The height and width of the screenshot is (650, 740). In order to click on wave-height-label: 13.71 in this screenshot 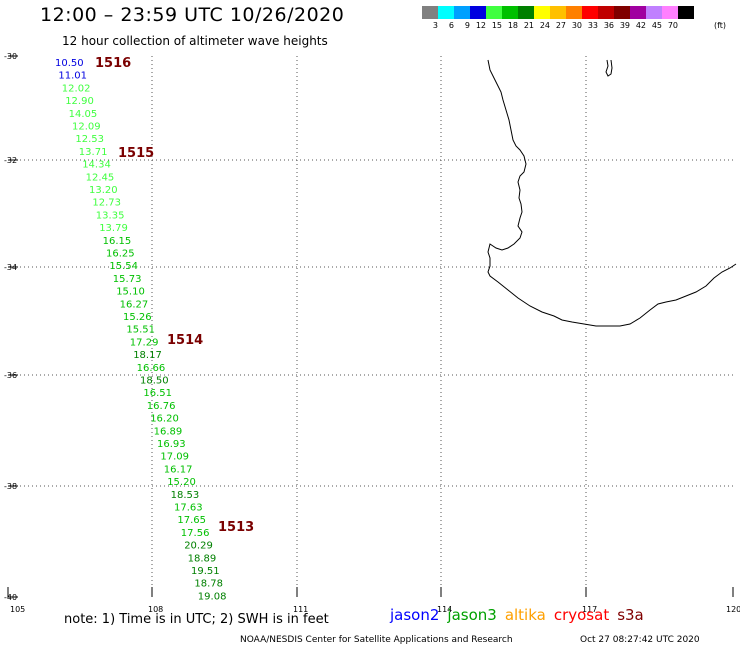, I will do `click(93, 152)`.